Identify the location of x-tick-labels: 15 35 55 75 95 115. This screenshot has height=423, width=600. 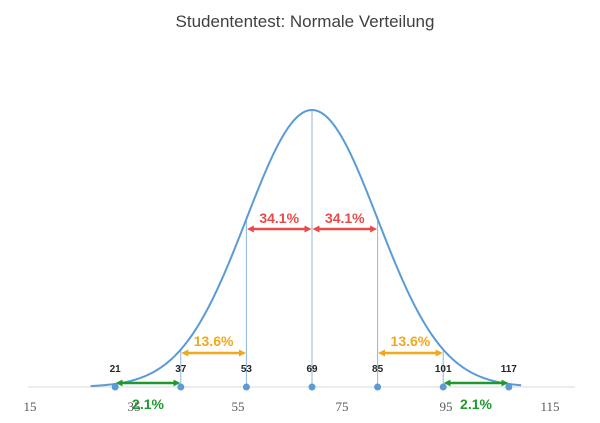
(292, 406).